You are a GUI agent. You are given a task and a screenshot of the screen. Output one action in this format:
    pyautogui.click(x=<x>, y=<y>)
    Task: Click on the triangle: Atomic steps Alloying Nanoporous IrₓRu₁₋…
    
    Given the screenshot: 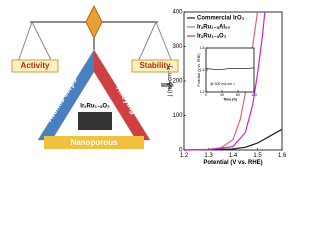 What is the action you would take?
    pyautogui.click(x=94, y=99)
    